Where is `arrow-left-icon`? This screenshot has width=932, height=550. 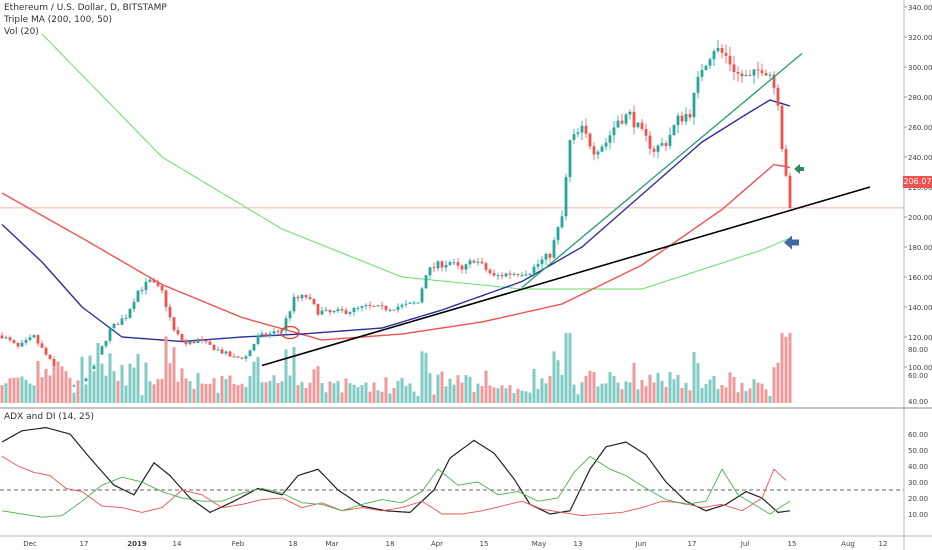
arrow-left-icon is located at coordinates (791, 242).